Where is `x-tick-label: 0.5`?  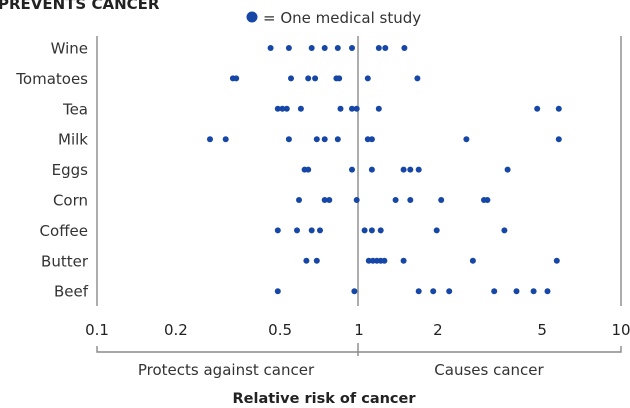
x-tick-label: 0.5 is located at coordinates (280, 330).